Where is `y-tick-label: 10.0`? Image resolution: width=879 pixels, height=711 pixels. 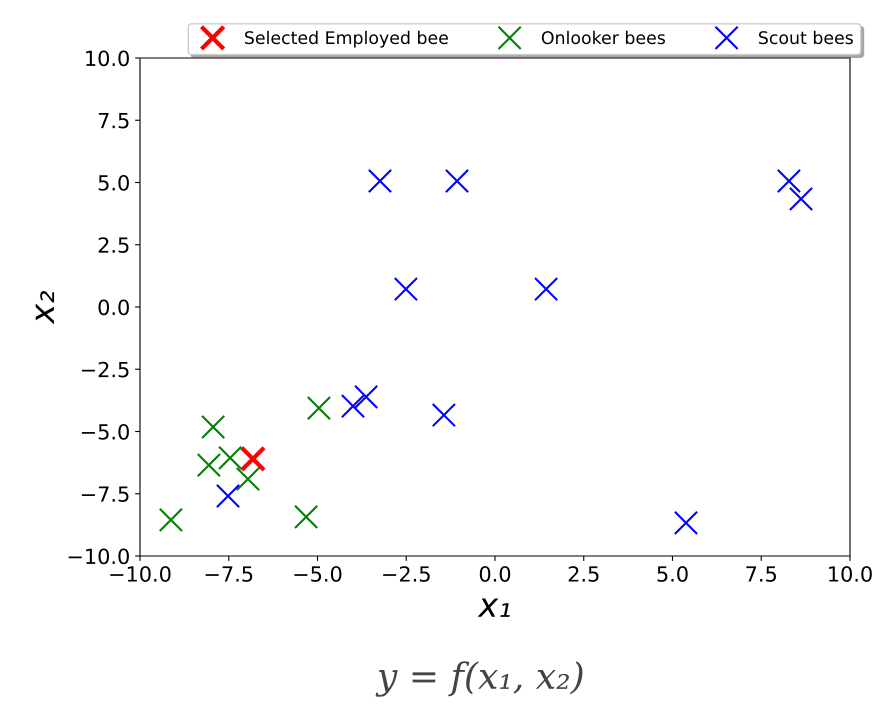 y-tick-label: 10.0 is located at coordinates (107, 58).